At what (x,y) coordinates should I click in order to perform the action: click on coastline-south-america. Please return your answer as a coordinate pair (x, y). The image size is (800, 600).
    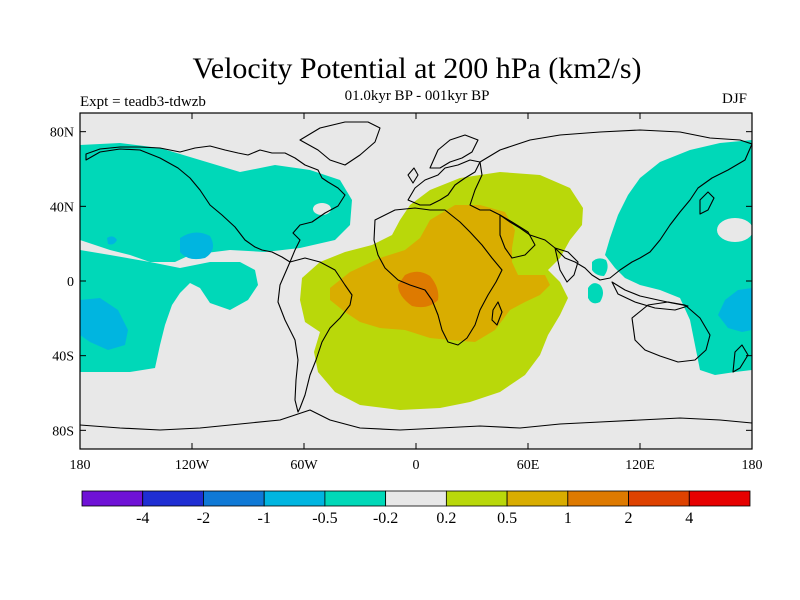
    Looking at the image, I should click on (315, 335).